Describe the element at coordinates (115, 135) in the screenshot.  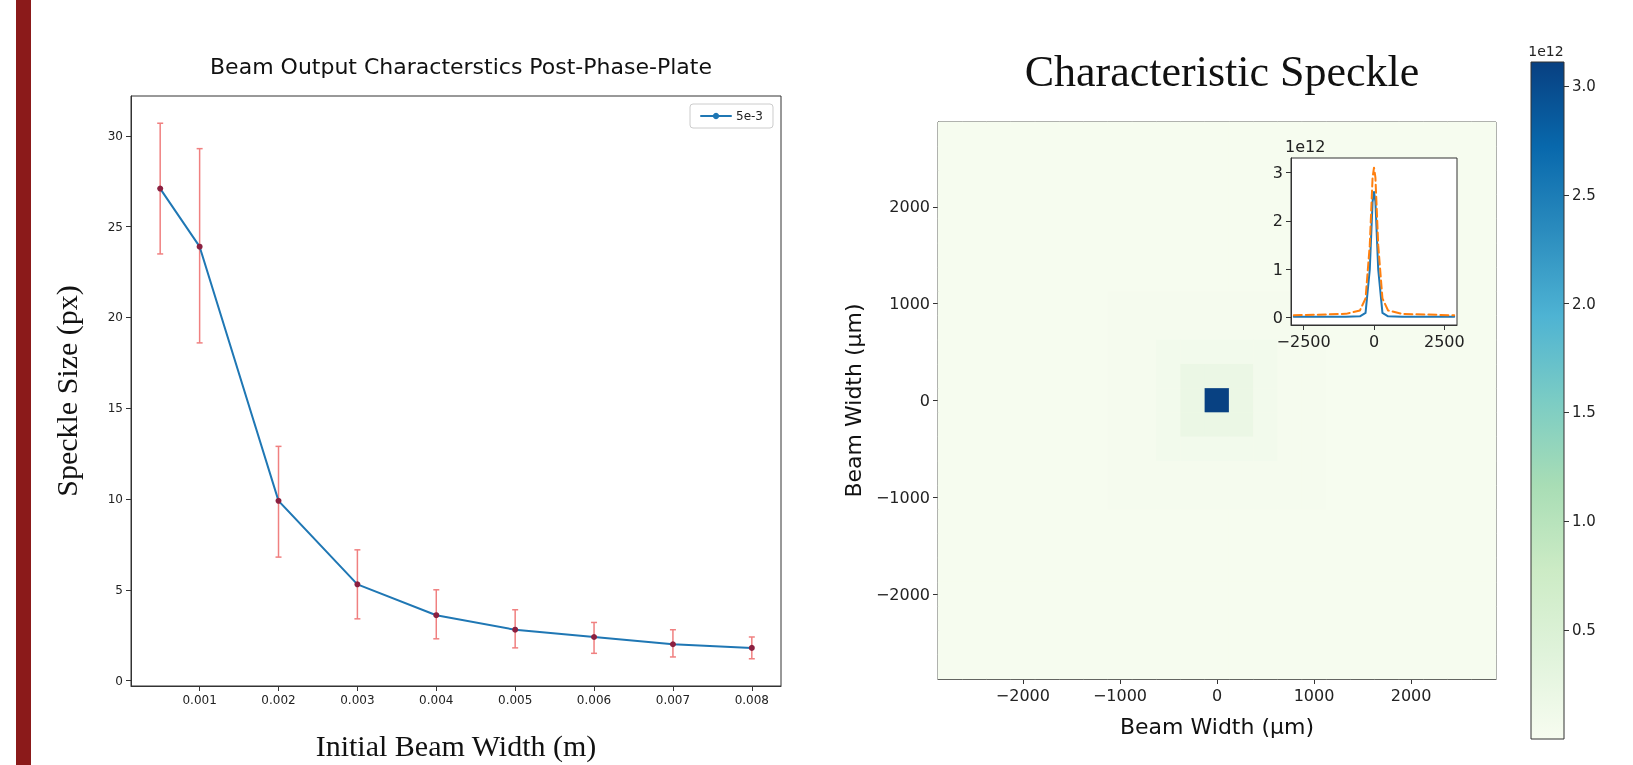
I see `y-tick-label: 30` at that location.